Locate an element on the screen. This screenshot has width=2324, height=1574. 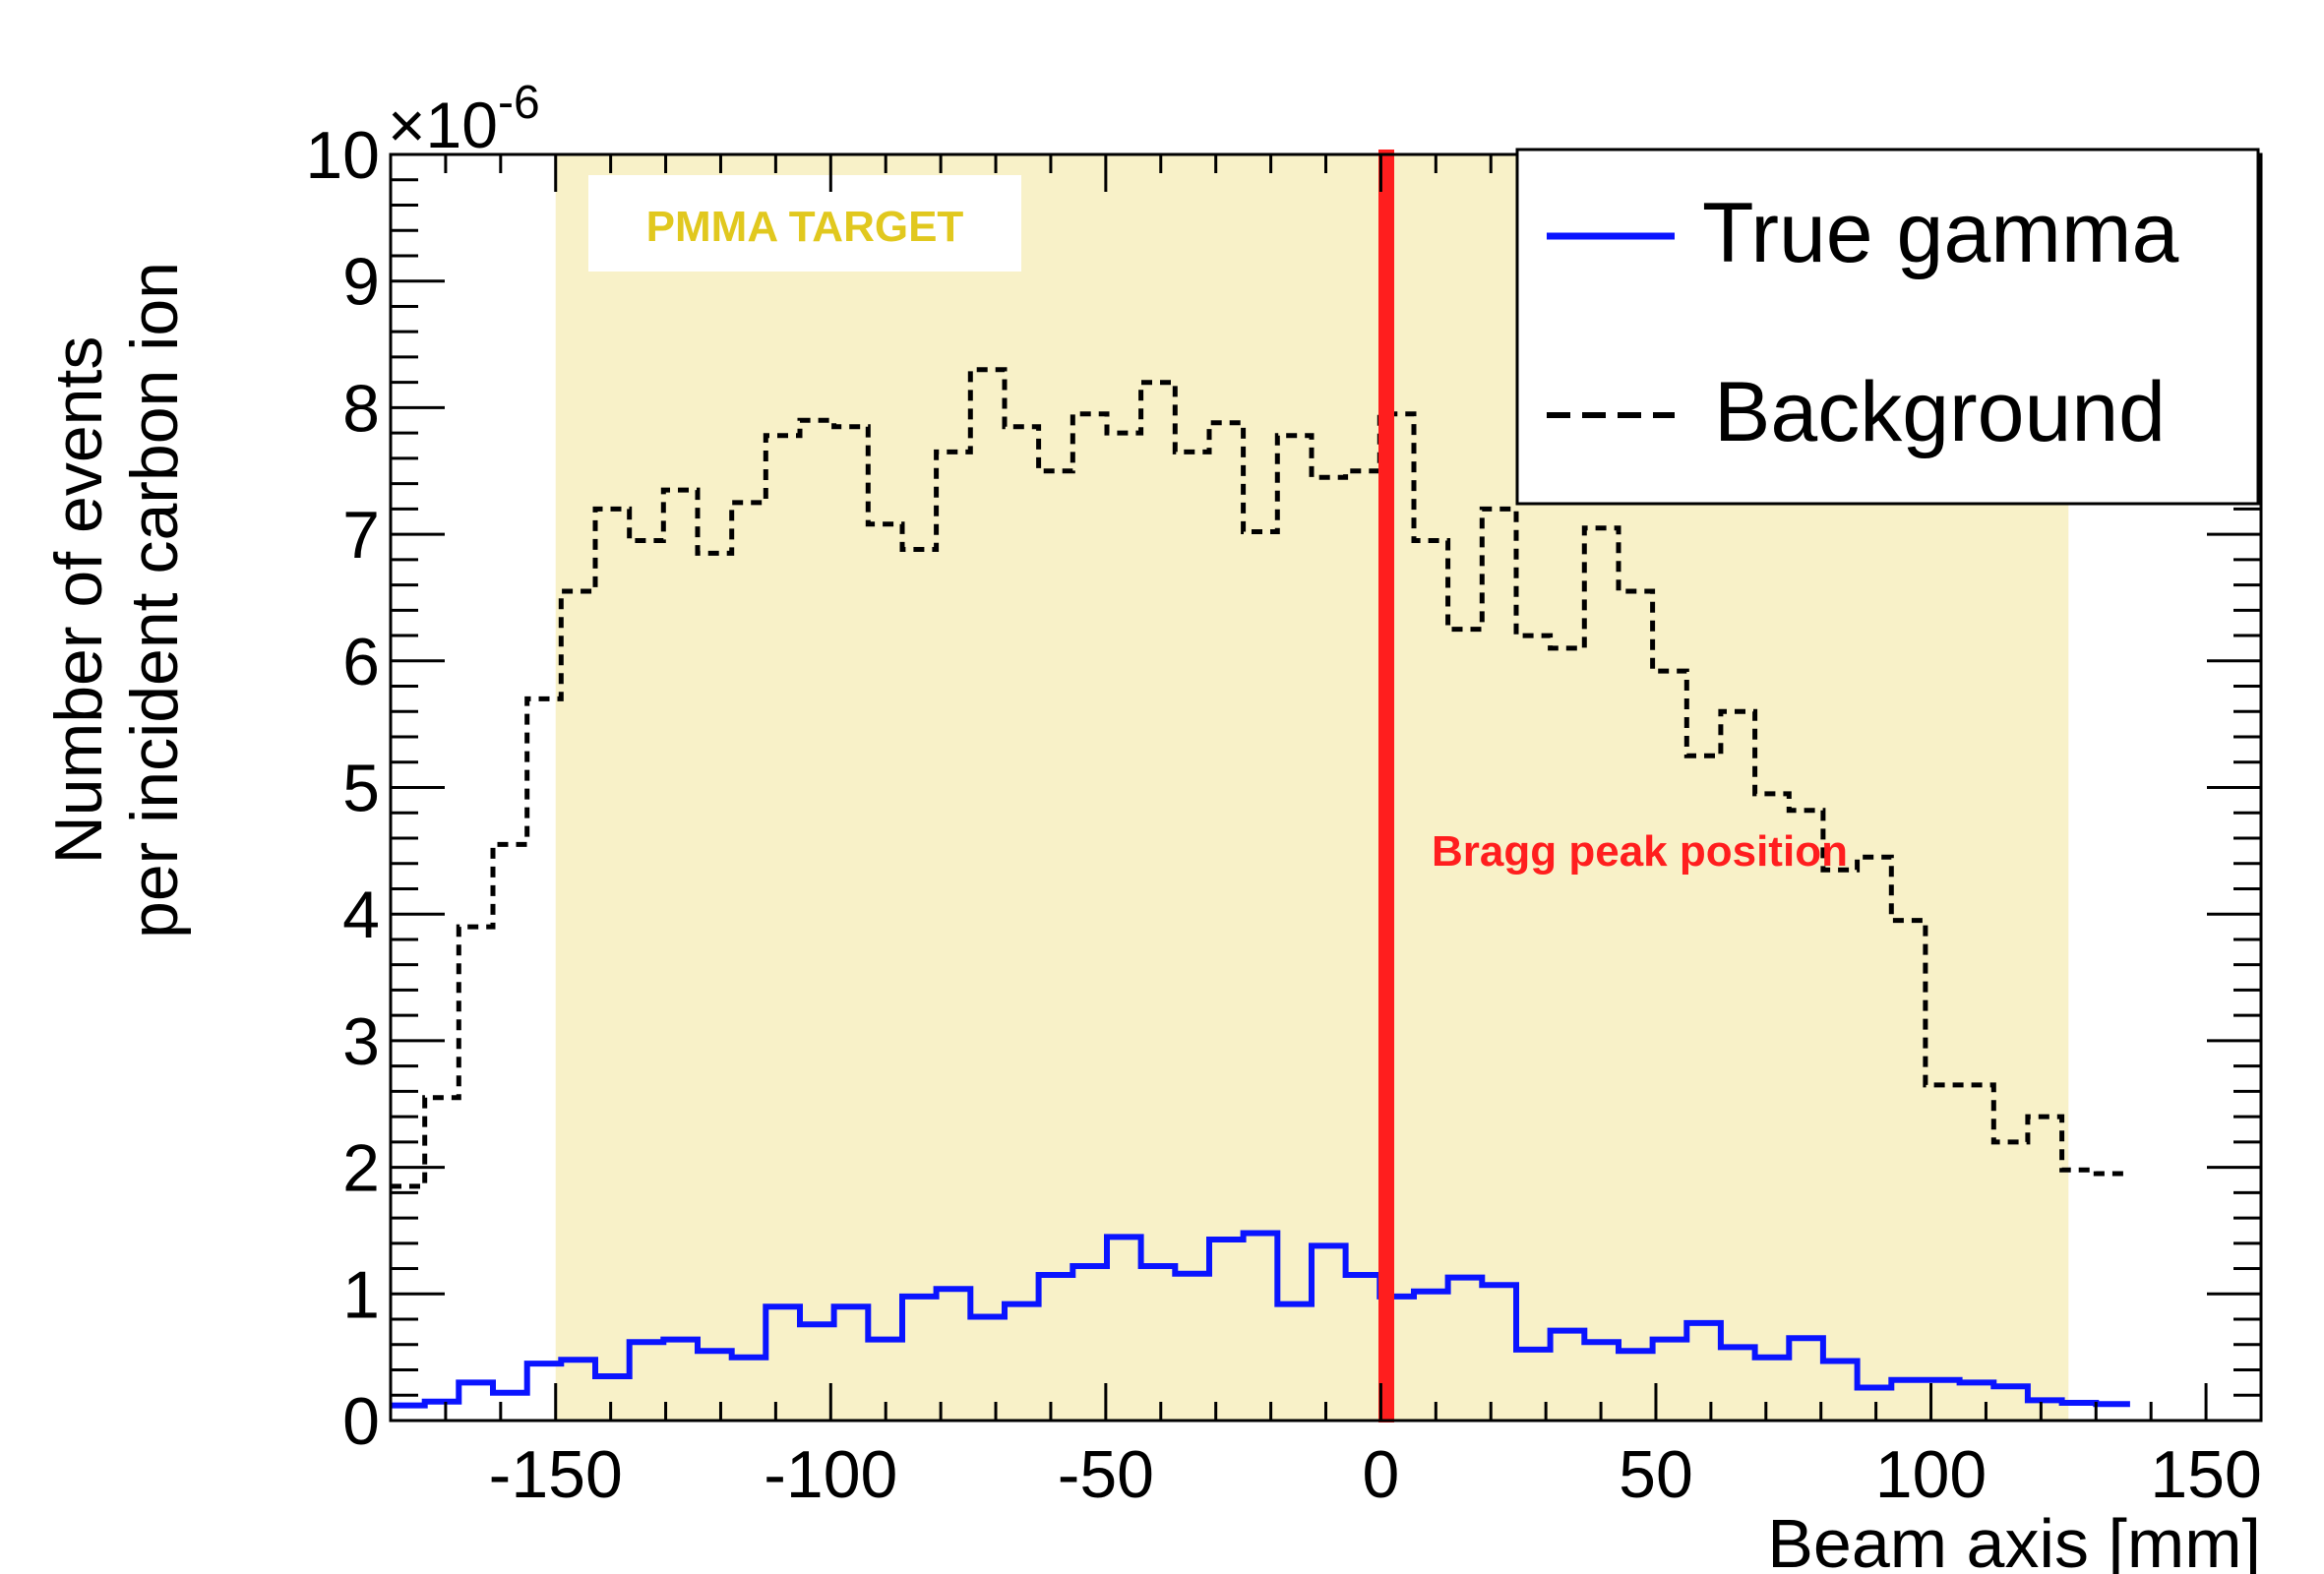
y-tick-label: 5 is located at coordinates (361, 789).